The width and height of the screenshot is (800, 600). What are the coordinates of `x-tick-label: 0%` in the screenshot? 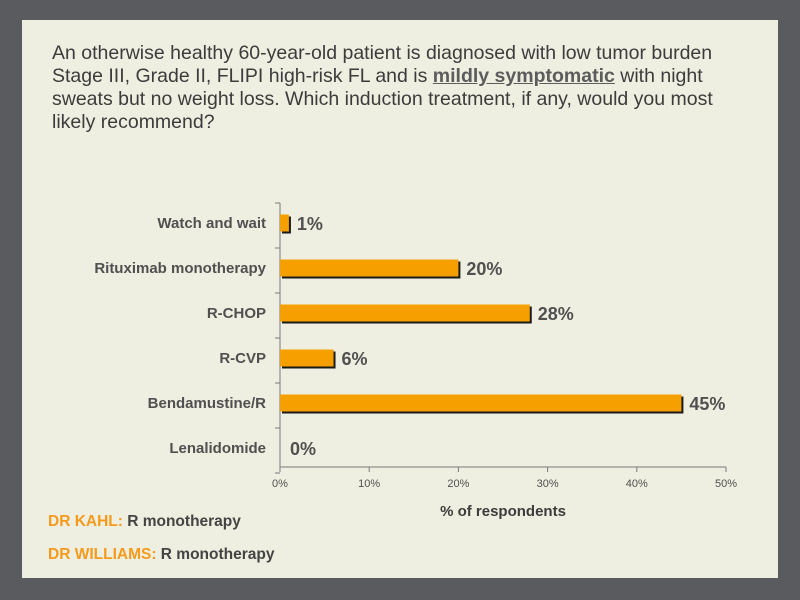 It's located at (280, 484).